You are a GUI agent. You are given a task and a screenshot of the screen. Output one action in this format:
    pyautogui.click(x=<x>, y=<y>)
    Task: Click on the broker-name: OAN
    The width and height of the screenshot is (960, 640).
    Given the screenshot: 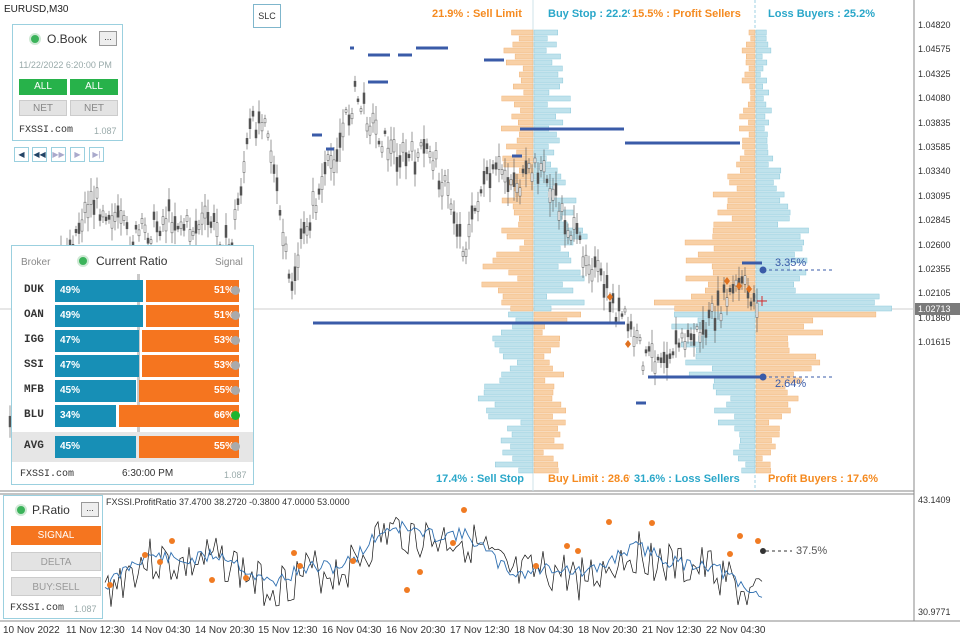 What is the action you would take?
    pyautogui.click(x=34, y=315)
    